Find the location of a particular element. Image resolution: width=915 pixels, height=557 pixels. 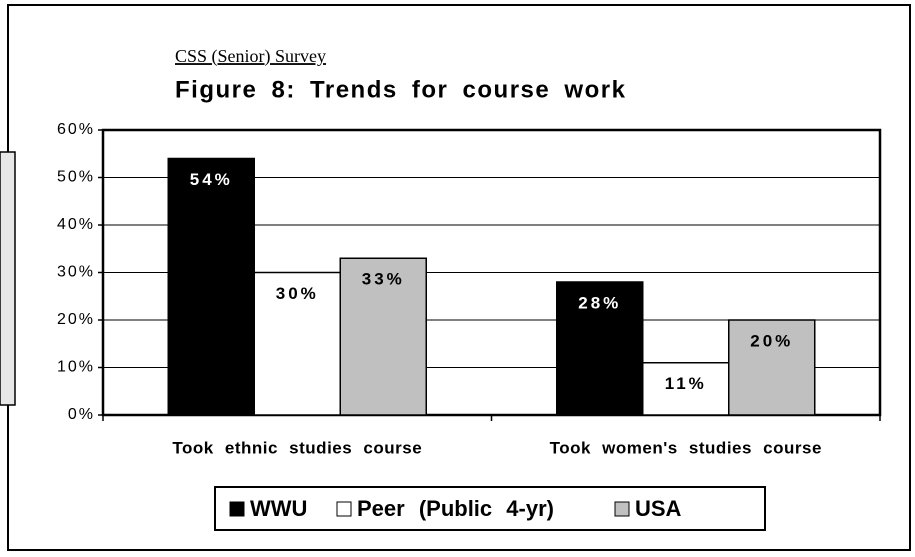

y-tick-label: 40% is located at coordinates (76, 224).